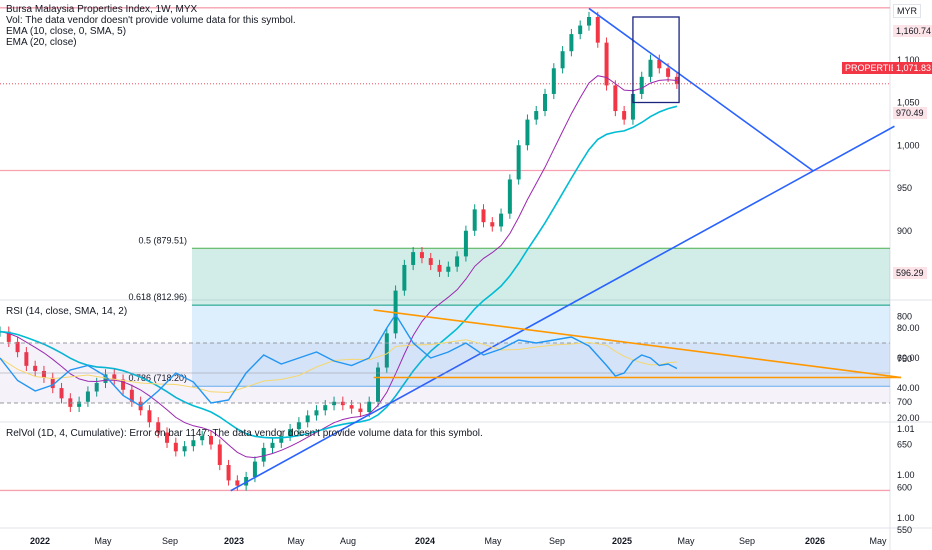 The width and height of the screenshot is (932, 550). Describe the element at coordinates (102, 9) in the screenshot. I see `chart-title: Bursa Malaysia Properties Index, 1W, MYX` at that location.